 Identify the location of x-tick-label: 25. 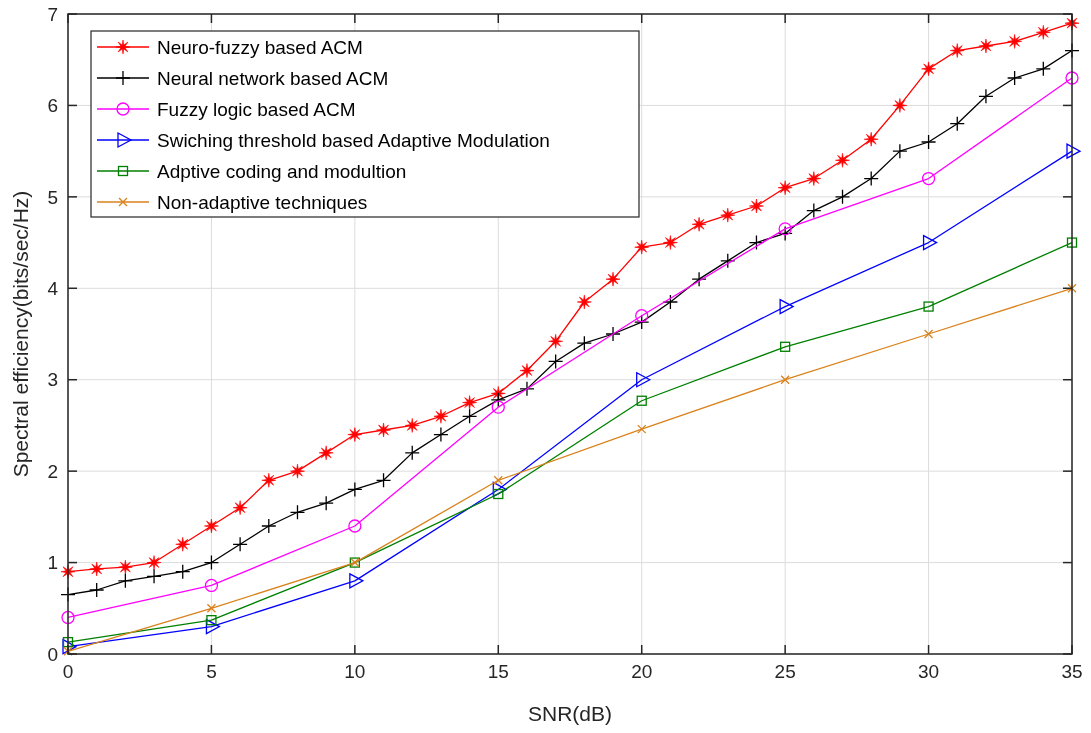
(785, 671).